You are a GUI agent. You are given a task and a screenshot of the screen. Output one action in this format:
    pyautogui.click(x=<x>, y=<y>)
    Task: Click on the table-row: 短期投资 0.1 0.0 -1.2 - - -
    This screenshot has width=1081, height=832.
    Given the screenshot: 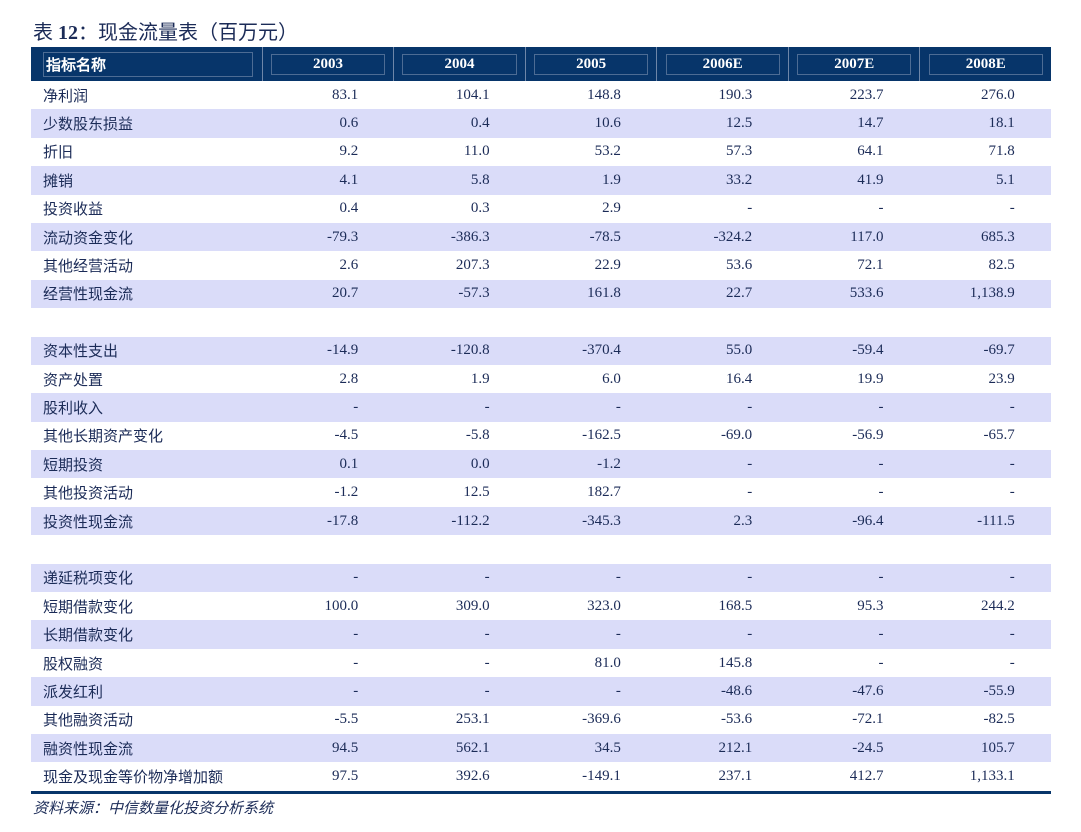 What is the action you would take?
    pyautogui.click(x=541, y=464)
    